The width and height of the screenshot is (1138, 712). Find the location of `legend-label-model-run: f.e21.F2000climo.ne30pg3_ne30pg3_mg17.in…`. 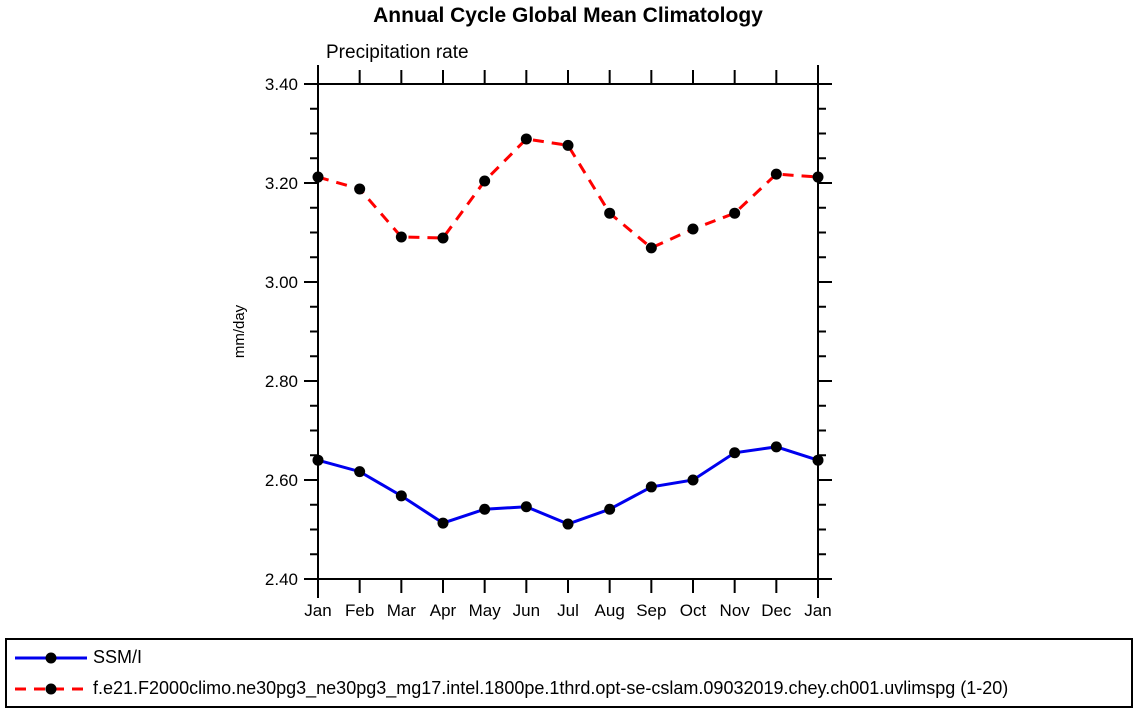

legend-label-model-run: f.e21.F2000climo.ne30pg3_ne30pg3_mg17.in… is located at coordinates (551, 688).